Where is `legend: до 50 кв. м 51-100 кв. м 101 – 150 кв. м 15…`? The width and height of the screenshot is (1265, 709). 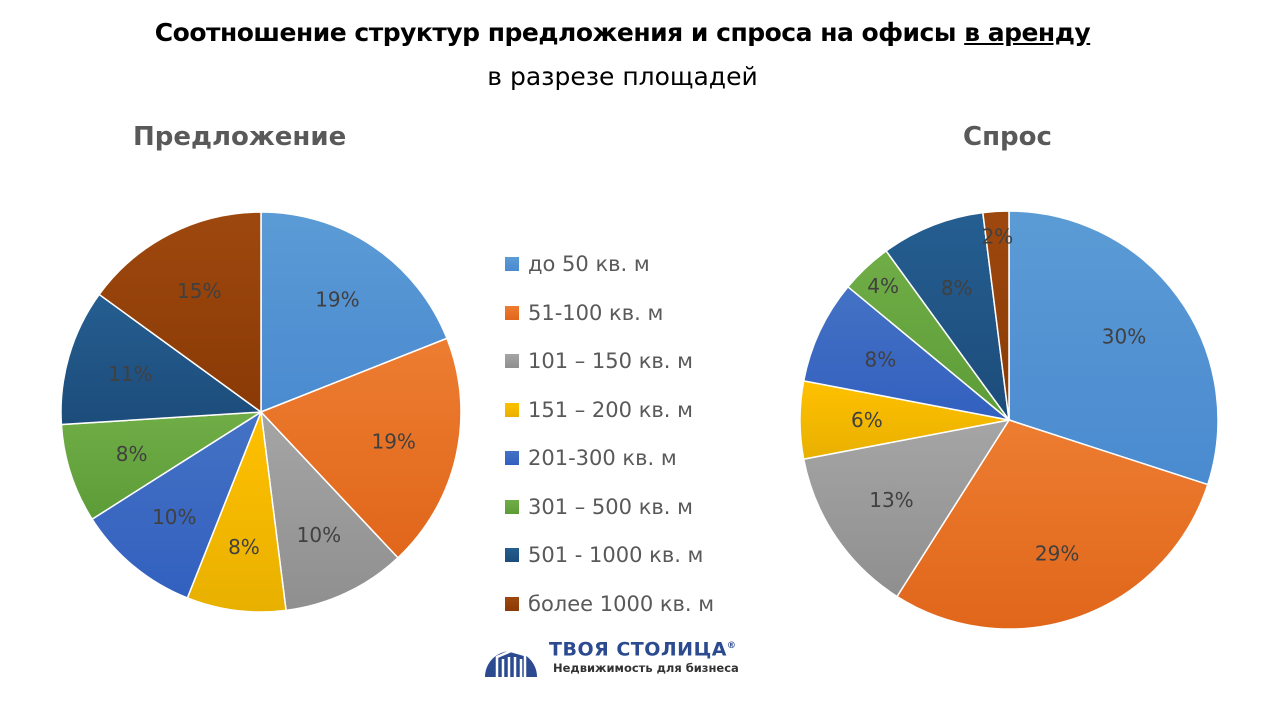
legend: до 50 кв. м 51-100 кв. м 101 – 150 кв. м 15… is located at coordinates (609, 434).